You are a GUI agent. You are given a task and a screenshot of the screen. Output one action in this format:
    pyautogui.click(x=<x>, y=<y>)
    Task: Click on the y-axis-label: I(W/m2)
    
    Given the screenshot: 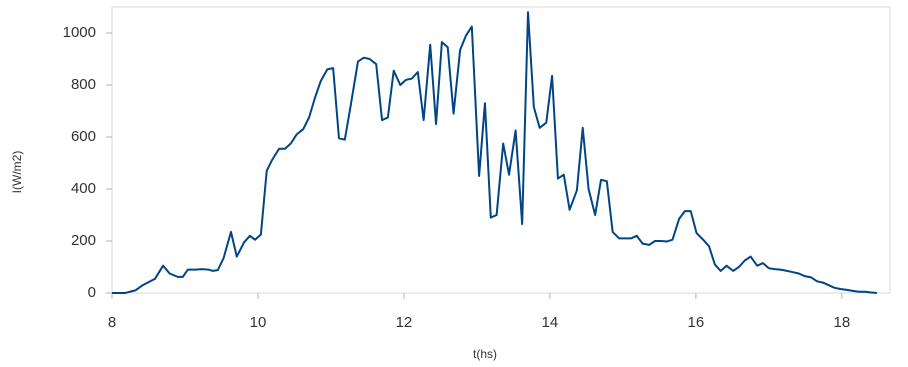 What is the action you would take?
    pyautogui.click(x=17, y=172)
    